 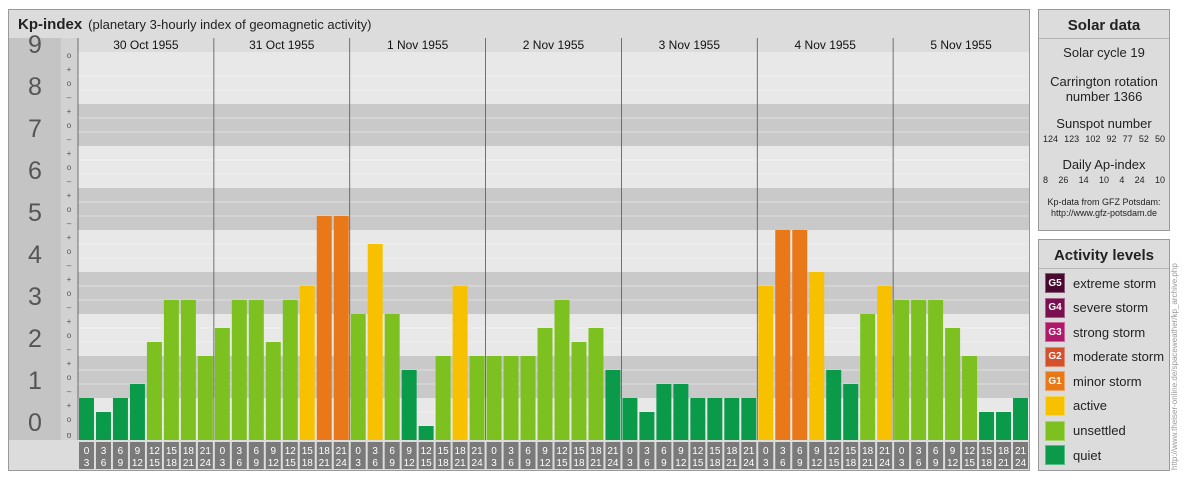 I want to click on day-label: 2 Nov 1955, so click(x=554, y=45).